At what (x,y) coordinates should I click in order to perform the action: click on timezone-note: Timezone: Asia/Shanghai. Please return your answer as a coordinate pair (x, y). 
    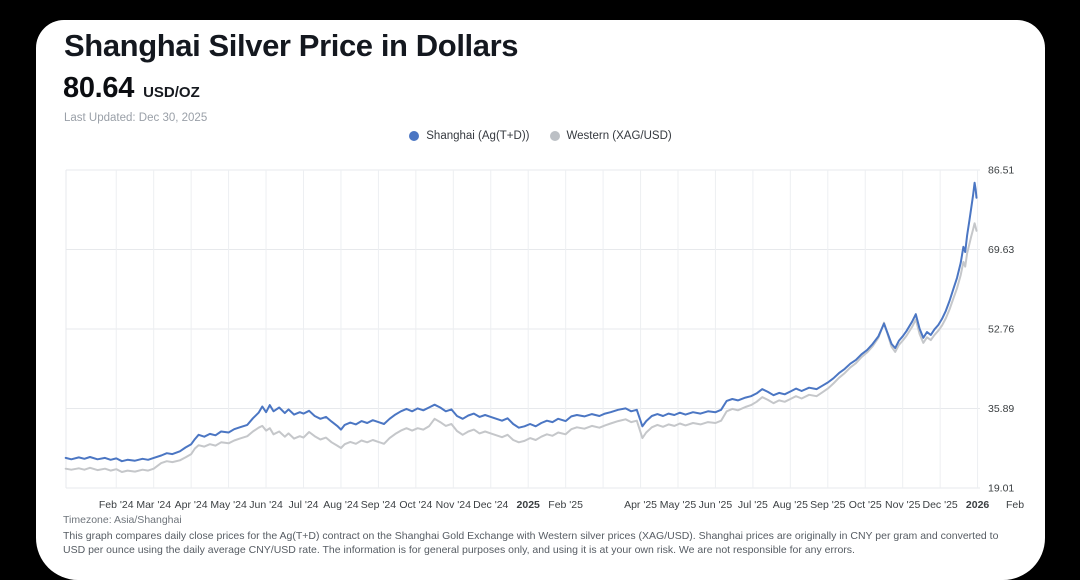
    Looking at the image, I should click on (122, 520).